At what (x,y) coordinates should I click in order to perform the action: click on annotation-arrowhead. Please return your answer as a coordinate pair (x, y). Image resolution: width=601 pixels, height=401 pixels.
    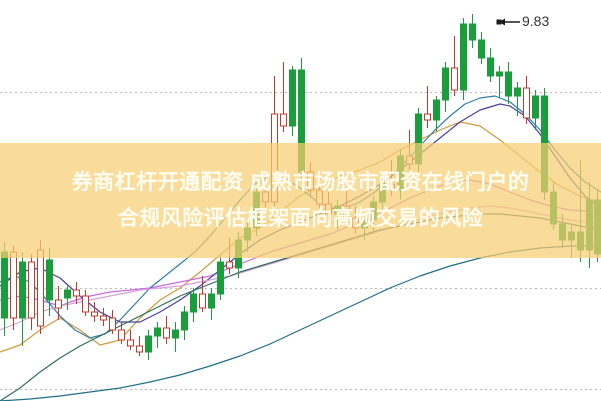
    Looking at the image, I should click on (502, 22).